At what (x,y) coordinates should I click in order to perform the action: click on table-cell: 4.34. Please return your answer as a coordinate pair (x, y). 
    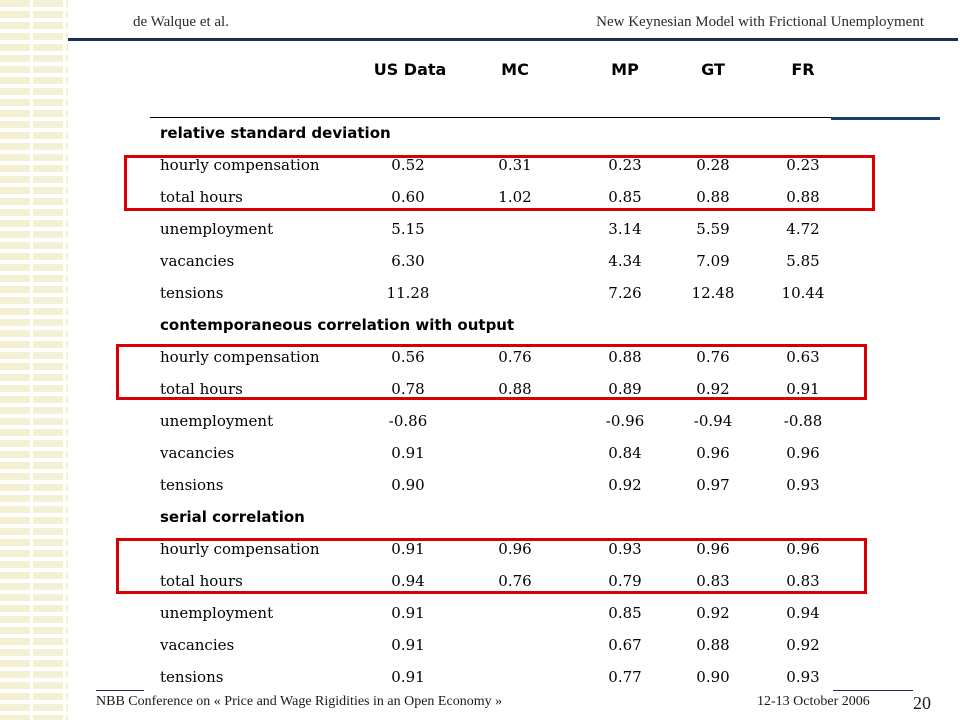
    Looking at the image, I should click on (625, 261).